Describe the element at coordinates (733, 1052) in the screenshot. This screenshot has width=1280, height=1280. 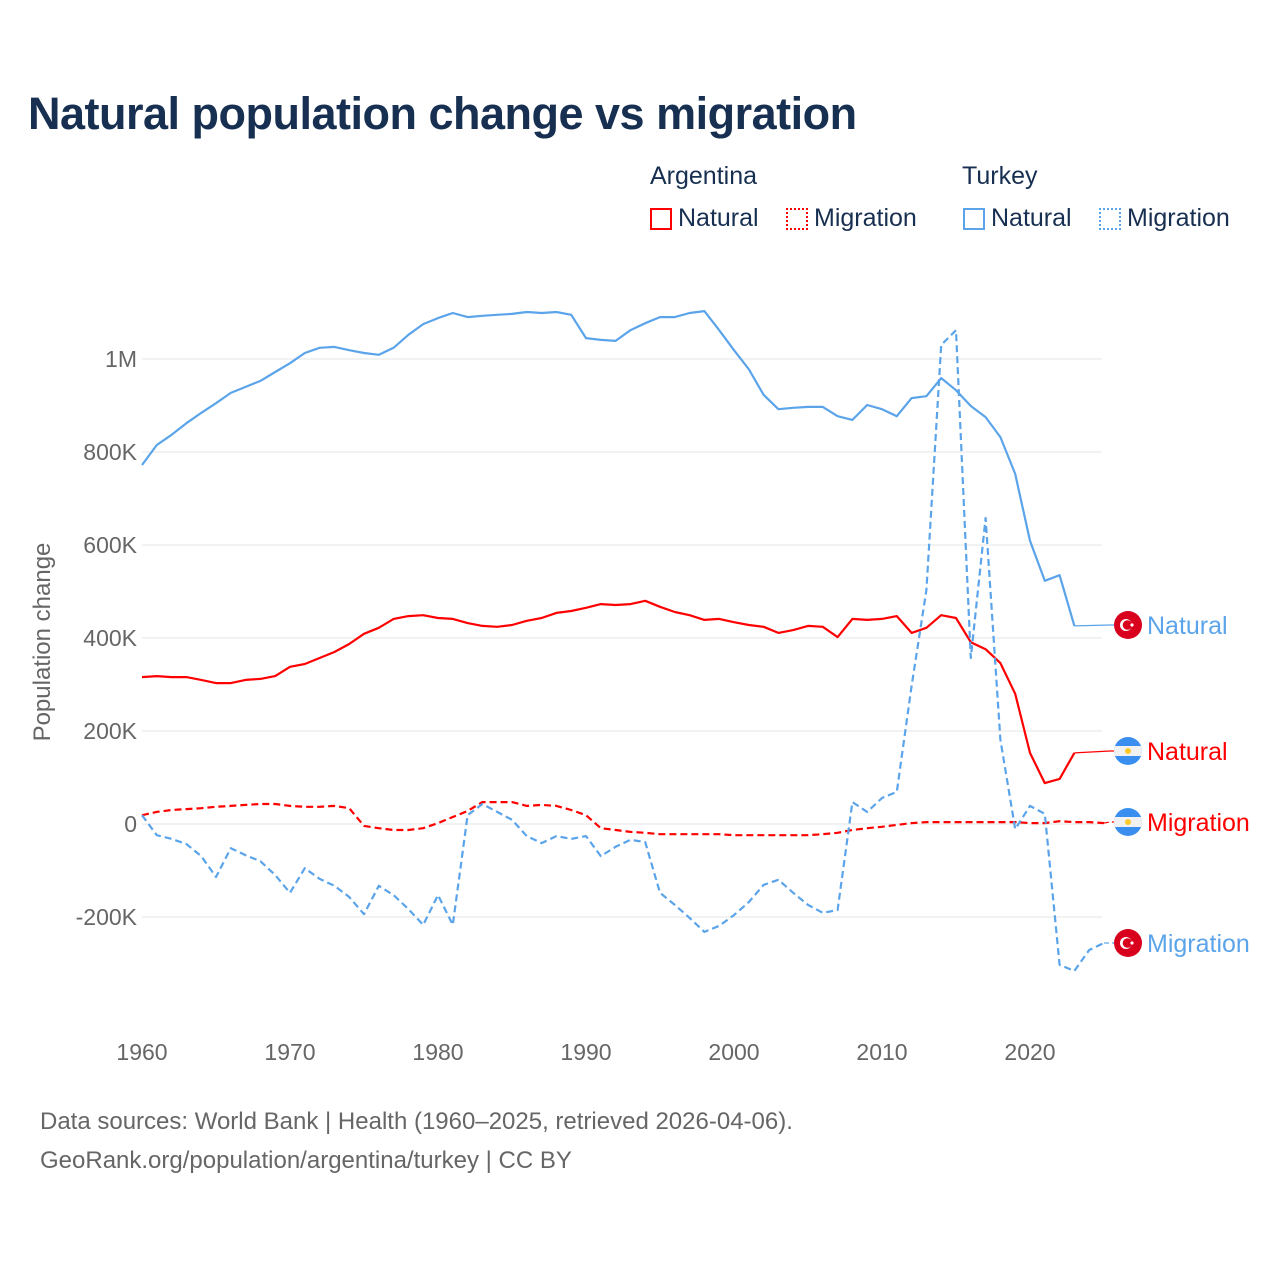
I see `x-tick-label: 2000` at that location.